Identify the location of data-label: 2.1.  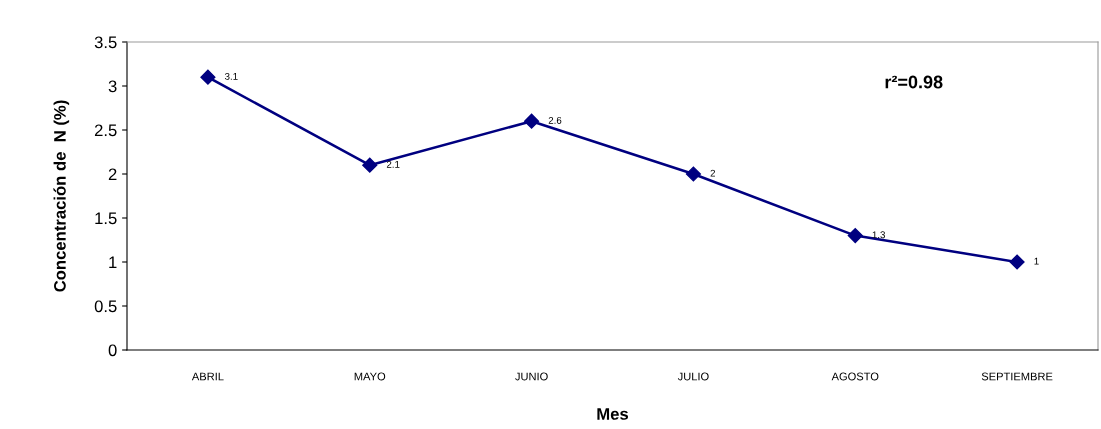
(393, 164).